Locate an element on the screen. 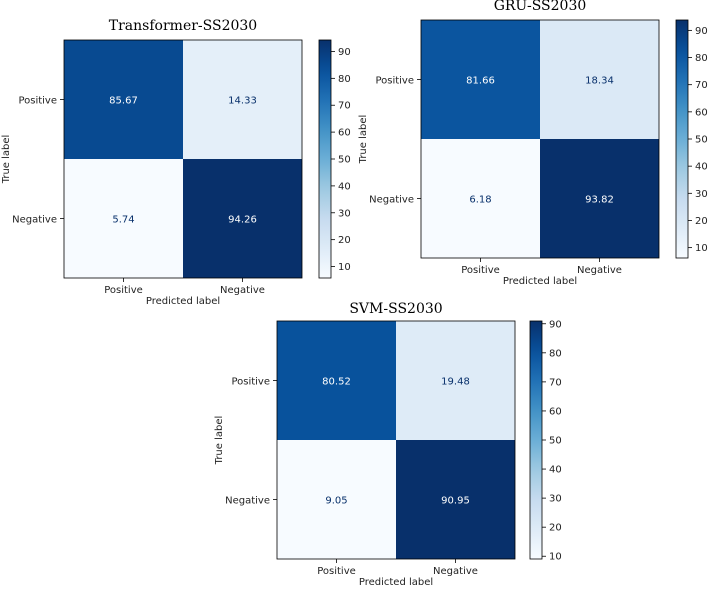  cell-value-label: 9.05 is located at coordinates (336, 501).